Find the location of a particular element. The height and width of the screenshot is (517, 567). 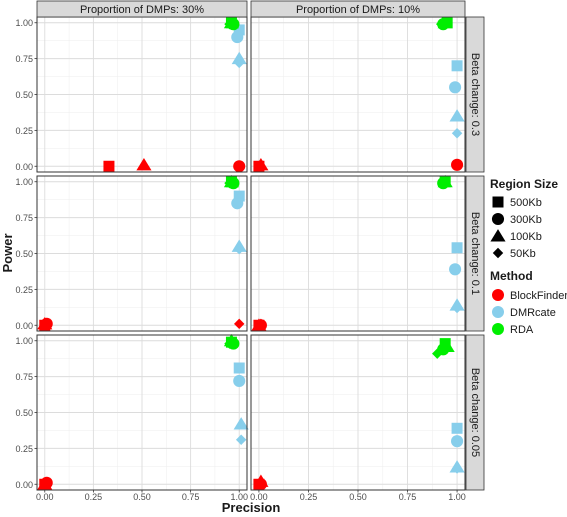

row-strip-2-label: Beta change: 0.05 is located at coordinates (475, 412).